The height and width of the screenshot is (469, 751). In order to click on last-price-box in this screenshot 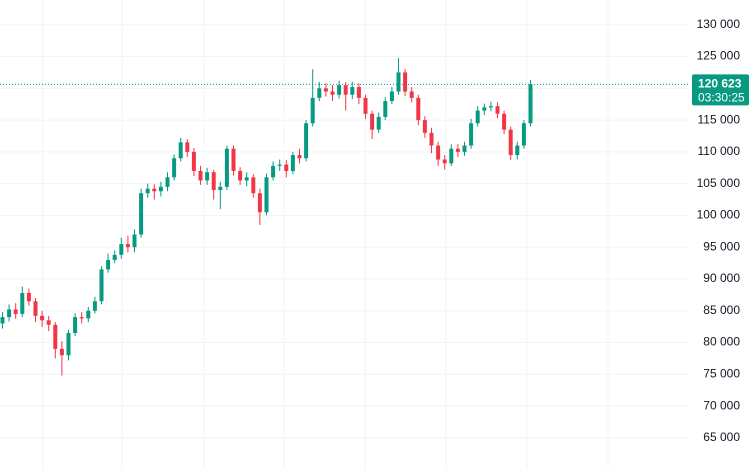, I will do `click(720, 90)`.